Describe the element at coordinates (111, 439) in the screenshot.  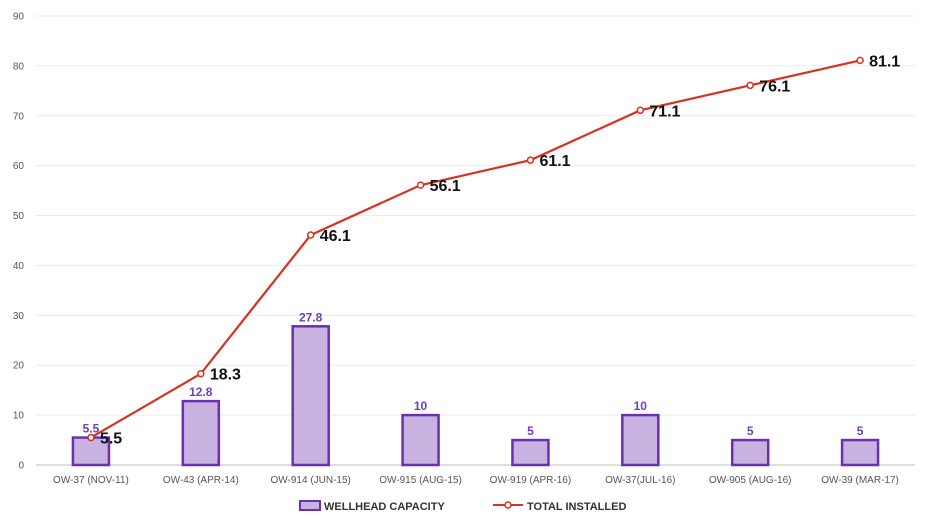
I see `line-data-label: 5.5` at that location.